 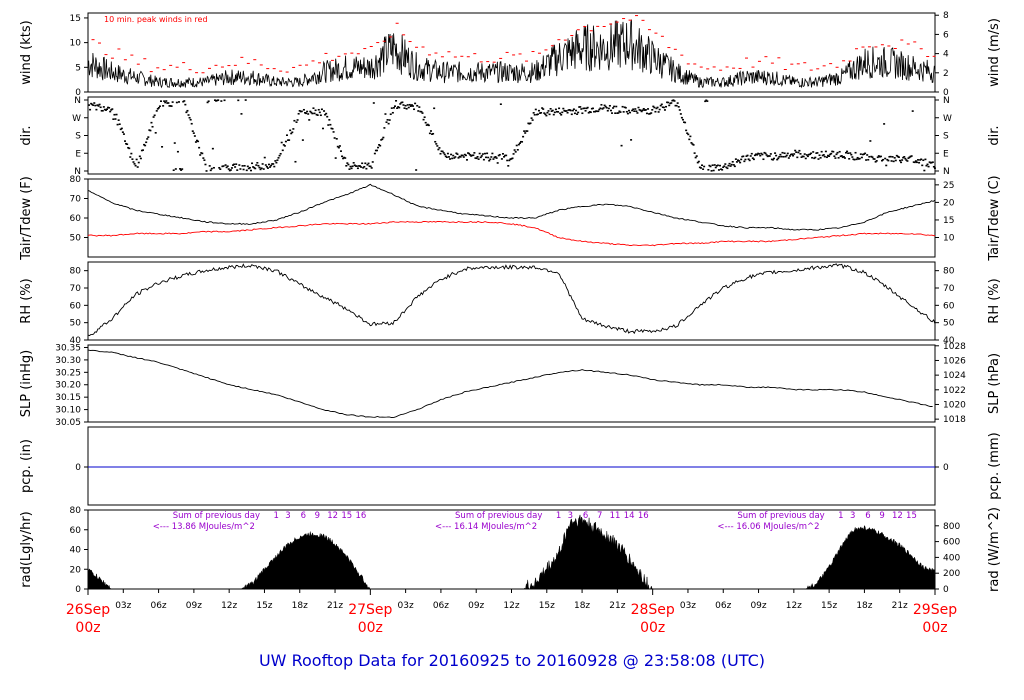 I want to click on dir-label-right: N, so click(x=946, y=101).